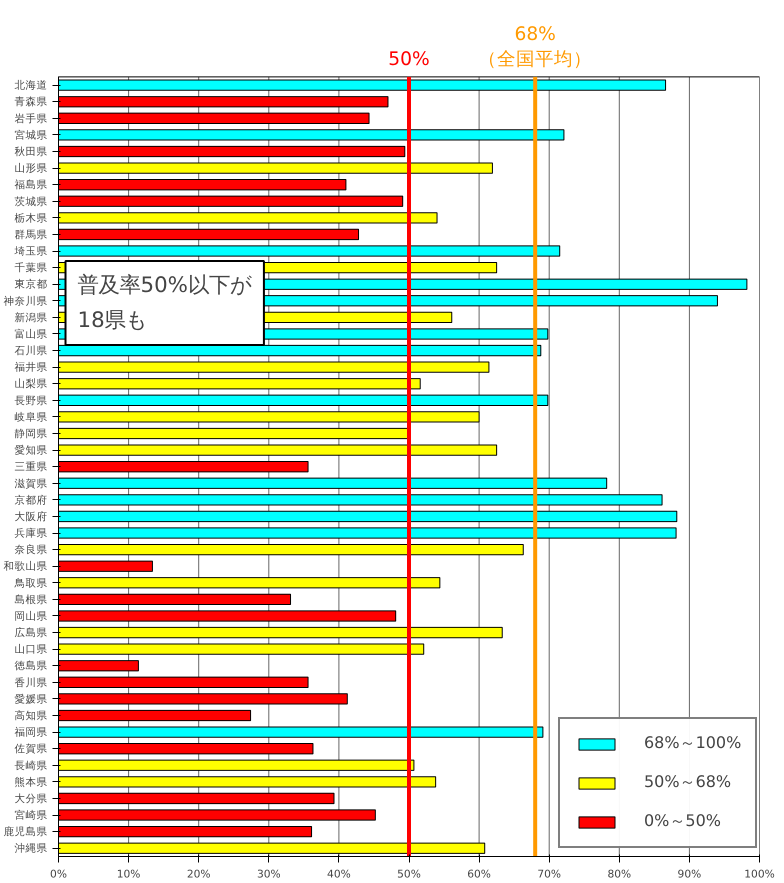 Image resolution: width=784 pixels, height=883 pixels. What do you see at coordinates (31, 499) in the screenshot?
I see `y-tick-label: 京都府` at bounding box center [31, 499].